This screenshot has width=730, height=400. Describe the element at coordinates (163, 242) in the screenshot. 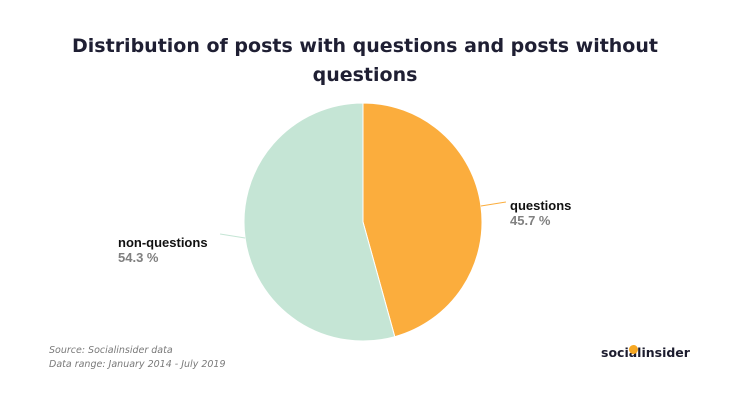

I see `non-questions-label-name: non-questions` at that location.